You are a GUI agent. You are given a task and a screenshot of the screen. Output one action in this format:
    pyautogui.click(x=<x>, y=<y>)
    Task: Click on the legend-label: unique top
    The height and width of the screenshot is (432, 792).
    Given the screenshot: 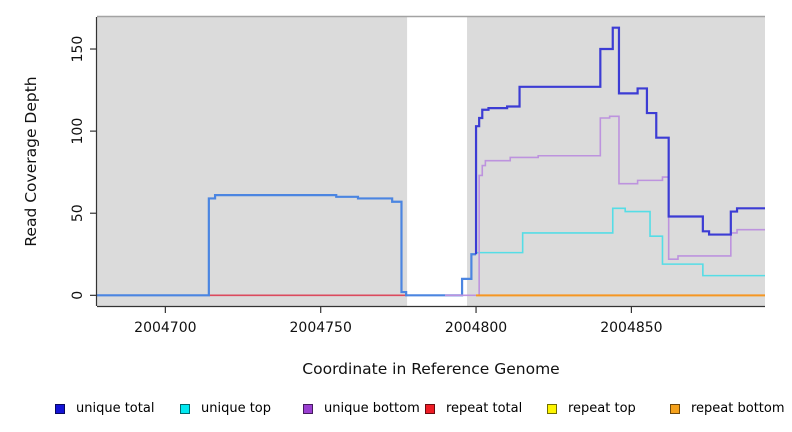 What is the action you would take?
    pyautogui.click(x=236, y=408)
    